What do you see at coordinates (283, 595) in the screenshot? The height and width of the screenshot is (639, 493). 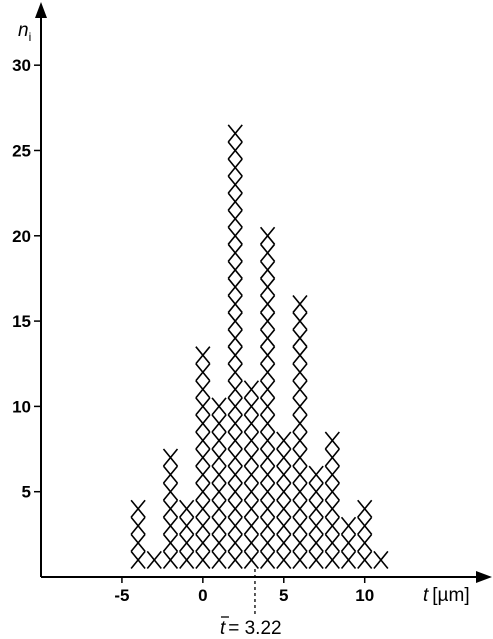 I see `x-tick-label: 5` at bounding box center [283, 595].